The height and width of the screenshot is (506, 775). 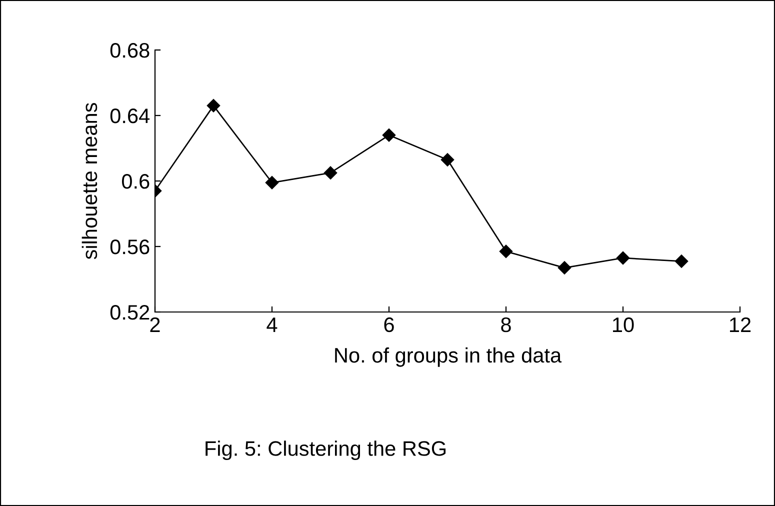 I want to click on y-tick-label: 0.64, so click(x=130, y=116).